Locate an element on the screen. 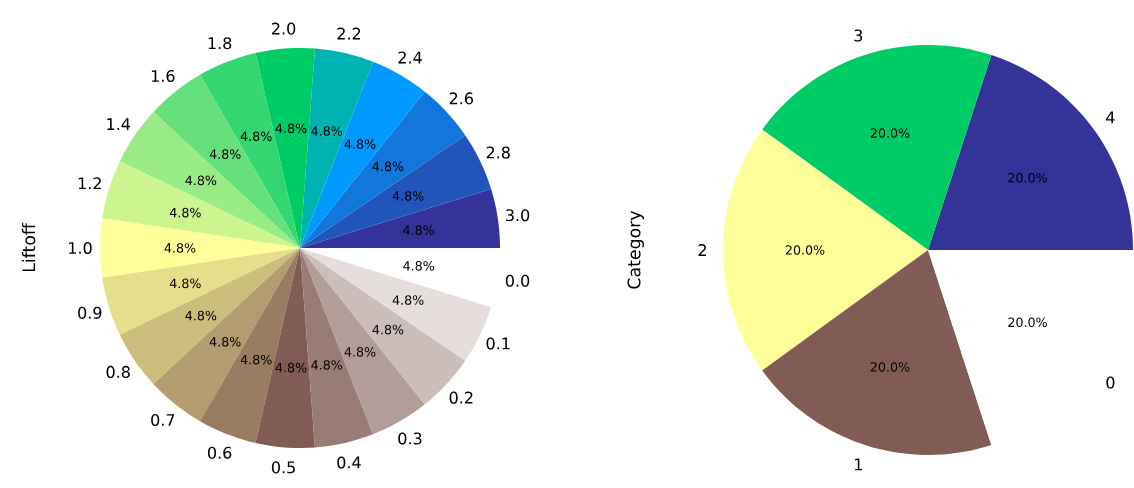 This screenshot has width=1134, height=488. slice-label: 0.4 is located at coordinates (349, 462).